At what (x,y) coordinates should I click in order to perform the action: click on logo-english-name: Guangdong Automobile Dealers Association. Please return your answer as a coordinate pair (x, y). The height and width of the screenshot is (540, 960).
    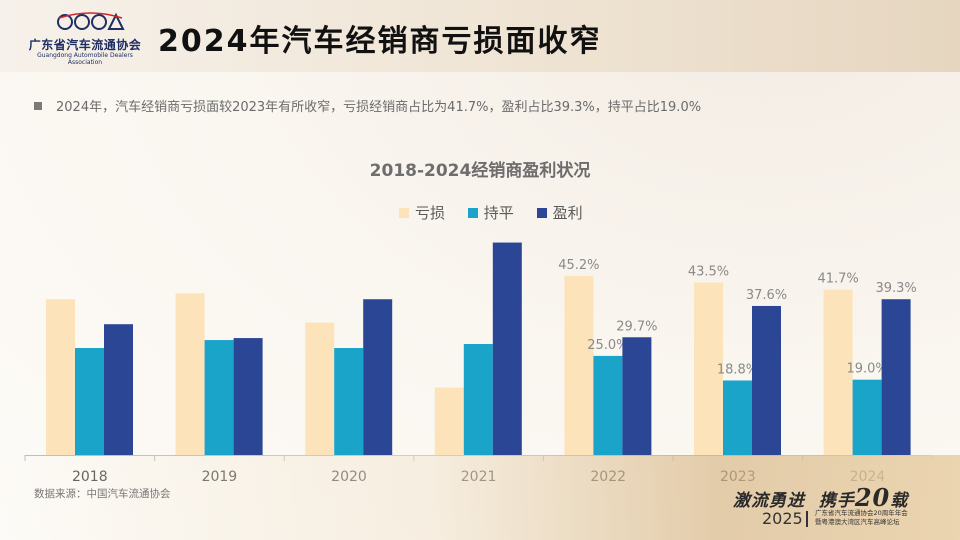
    Looking at the image, I should click on (85, 59).